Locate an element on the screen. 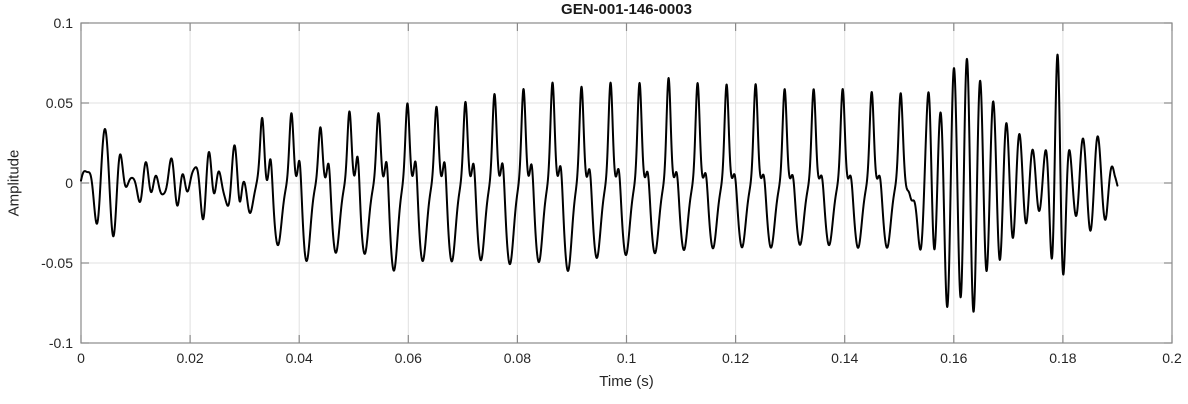 This screenshot has height=404, width=1188. y-tick-label: -0.1 is located at coordinates (60, 343).